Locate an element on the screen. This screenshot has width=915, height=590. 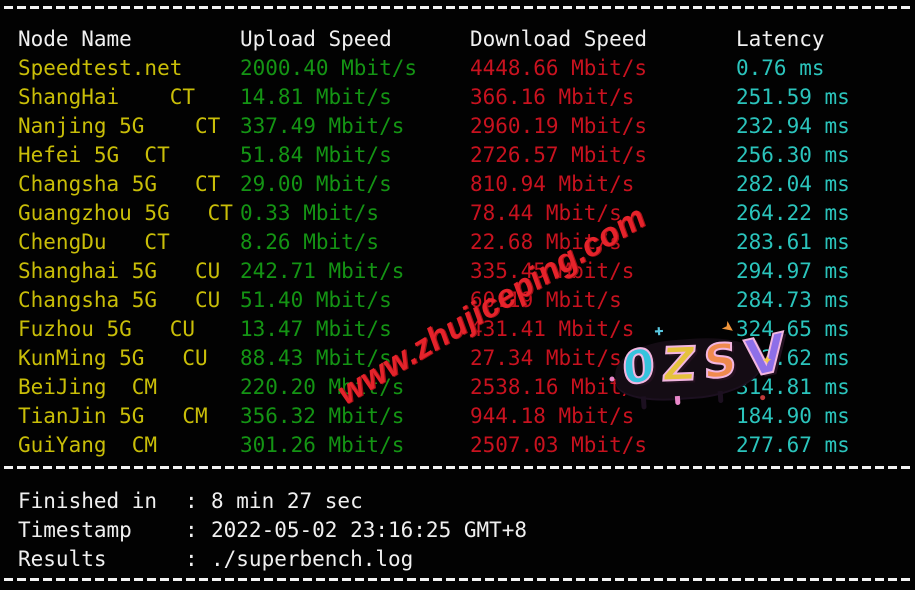
logo-letter-0: 0 is located at coordinates (637, 366).